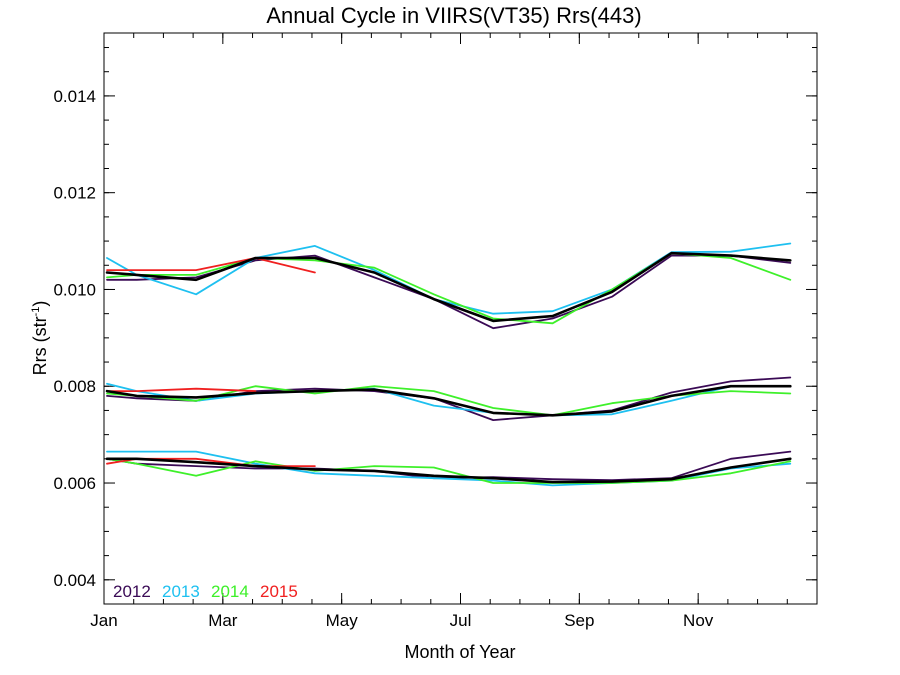 The image size is (900, 675). What do you see at coordinates (36, 312) in the screenshot?
I see `y-axis-title-superscript: -1` at bounding box center [36, 312].